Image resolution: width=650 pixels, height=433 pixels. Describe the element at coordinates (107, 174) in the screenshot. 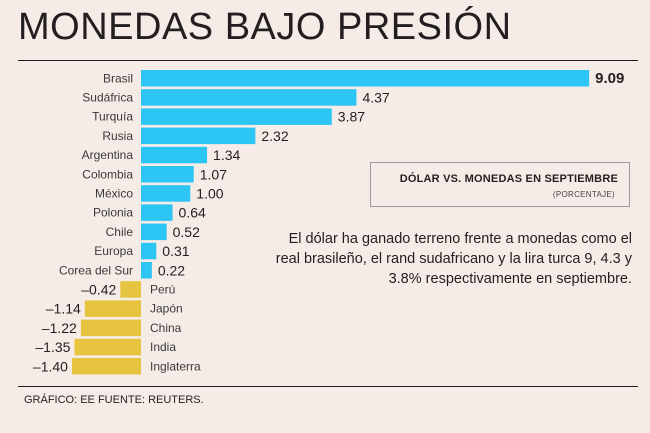

I see `category-label: Colombia` at that location.